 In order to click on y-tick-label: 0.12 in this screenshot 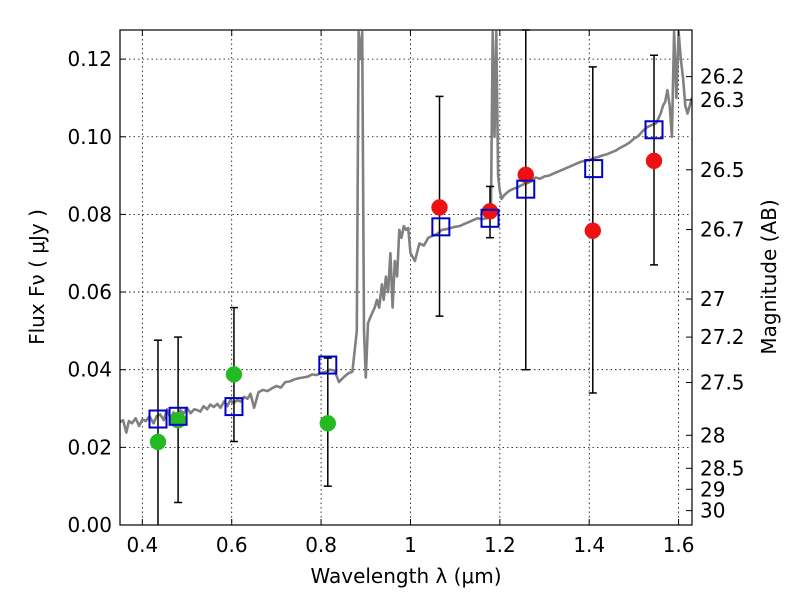, I will do `click(89, 59)`.